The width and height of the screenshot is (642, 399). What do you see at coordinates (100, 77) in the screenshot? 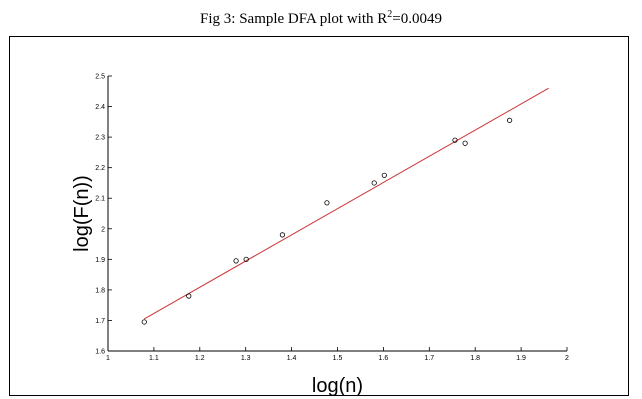
I see `y-tick-label: 2.5` at bounding box center [100, 77].